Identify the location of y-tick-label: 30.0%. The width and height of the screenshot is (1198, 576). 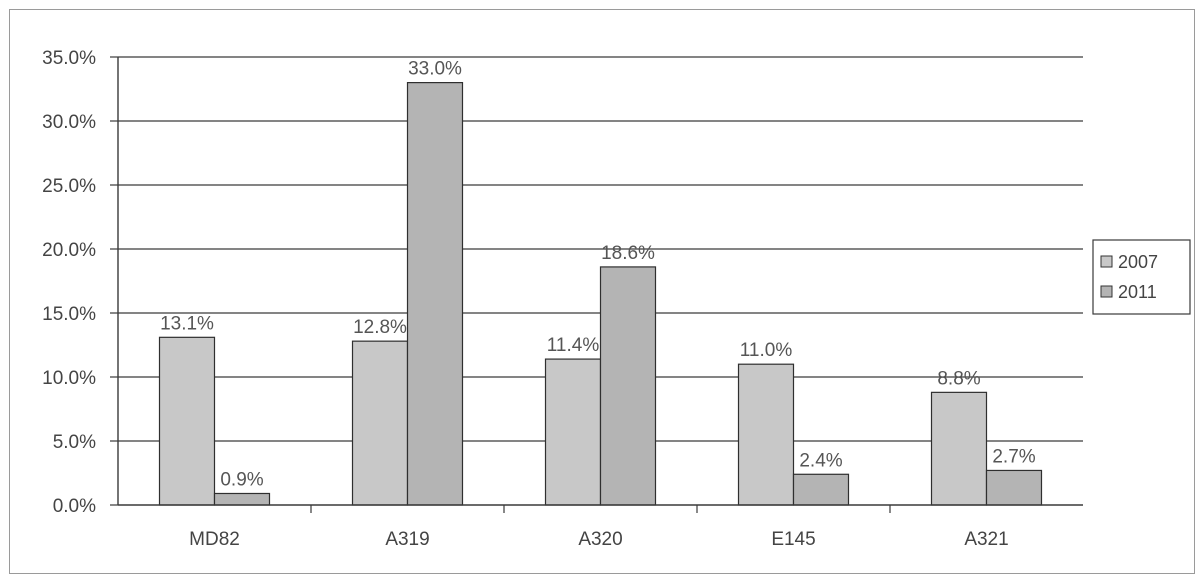
(69, 122).